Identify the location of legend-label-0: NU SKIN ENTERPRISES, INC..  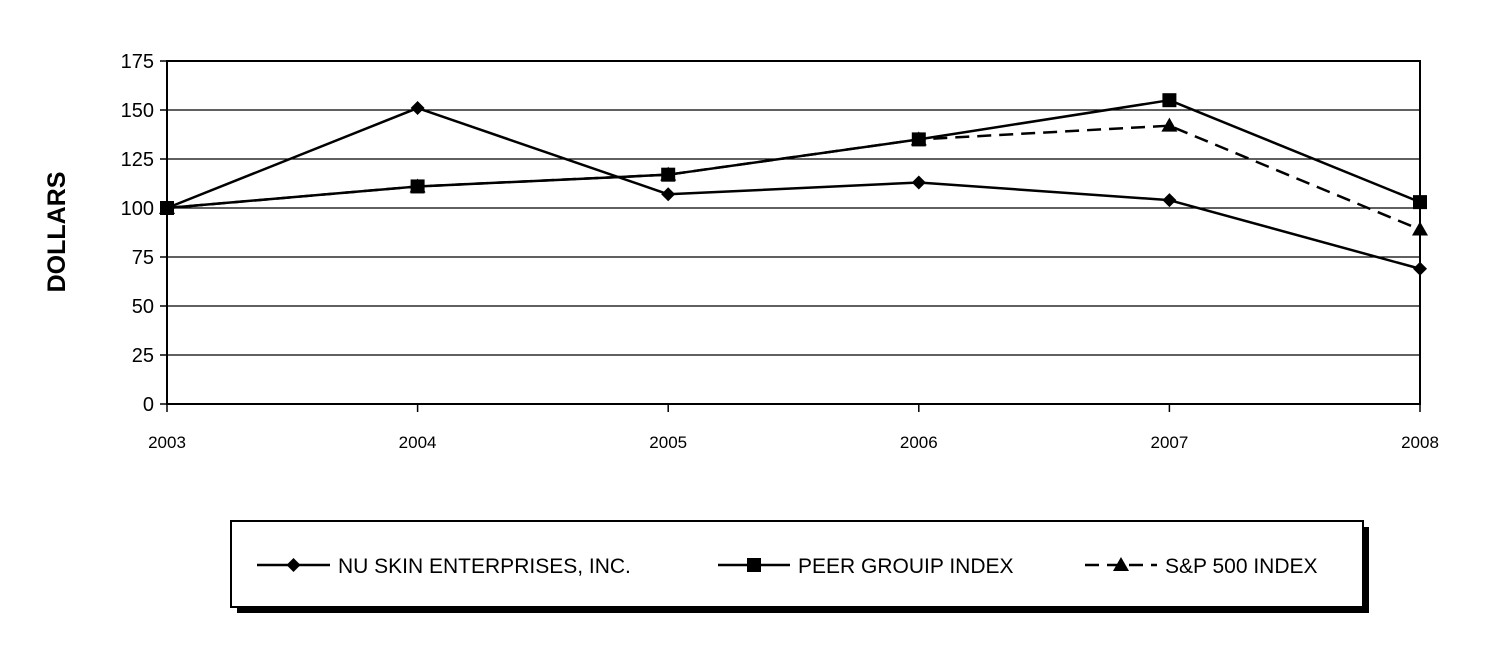
(484, 566).